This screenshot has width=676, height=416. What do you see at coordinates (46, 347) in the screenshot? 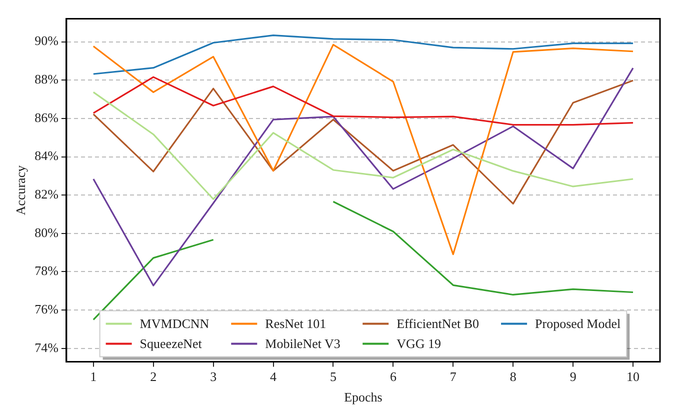
I see `y-tick-label: 74%` at bounding box center [46, 347].